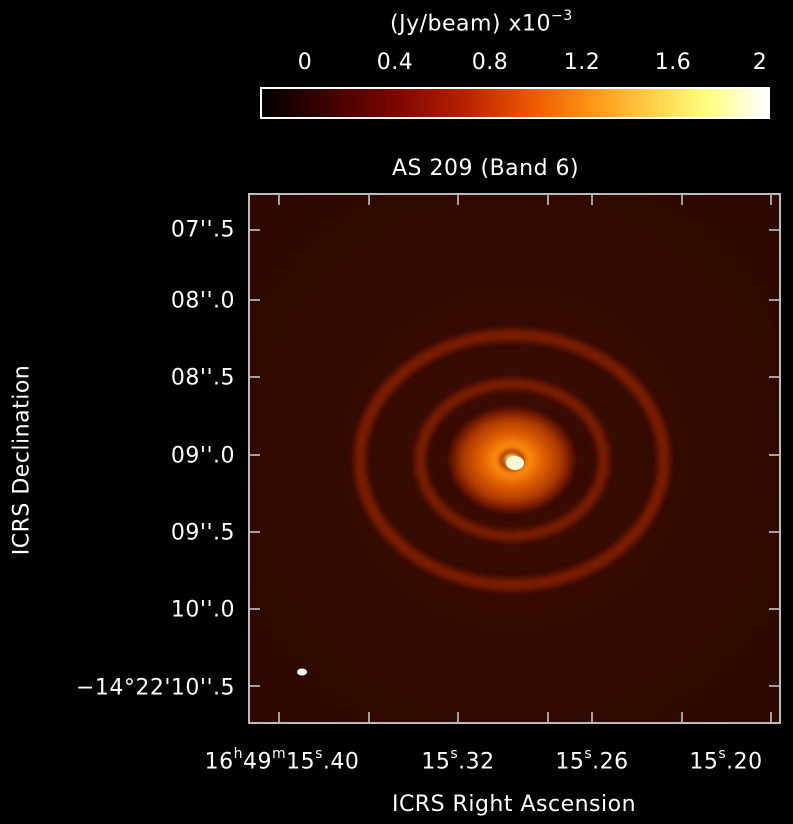  Describe the element at coordinates (471, 24) in the screenshot. I see `colorbar-unit-text: (Jy/beam) x10` at that location.